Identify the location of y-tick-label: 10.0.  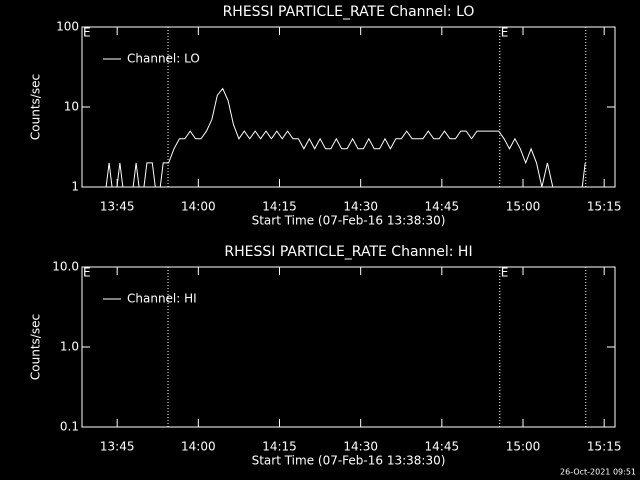
(65, 267).